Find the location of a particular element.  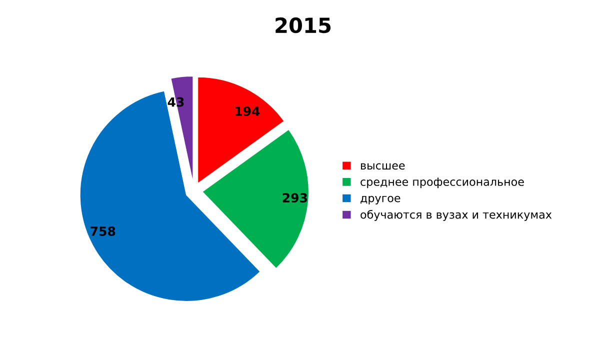

data-label: 194 is located at coordinates (248, 111).